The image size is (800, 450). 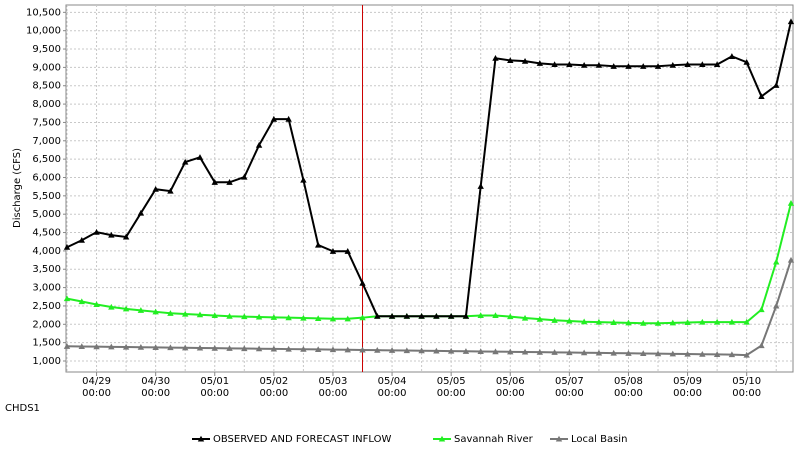 I want to click on y-tick-label: 5,000, so click(x=46, y=214).